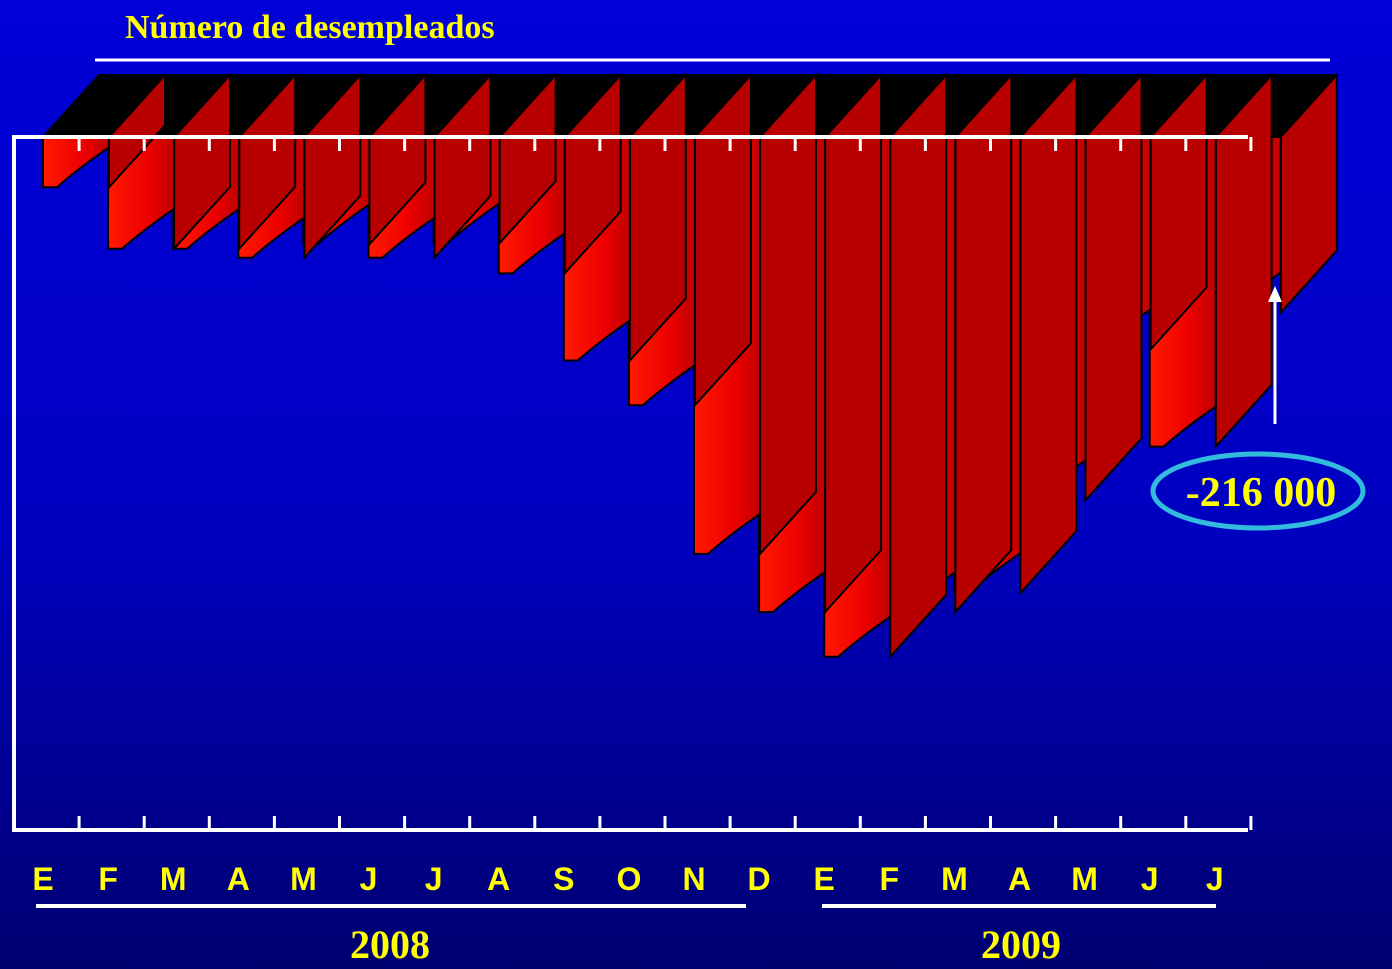  Describe the element at coordinates (1261, 493) in the screenshot. I see `callout-label: -216 000` at that location.